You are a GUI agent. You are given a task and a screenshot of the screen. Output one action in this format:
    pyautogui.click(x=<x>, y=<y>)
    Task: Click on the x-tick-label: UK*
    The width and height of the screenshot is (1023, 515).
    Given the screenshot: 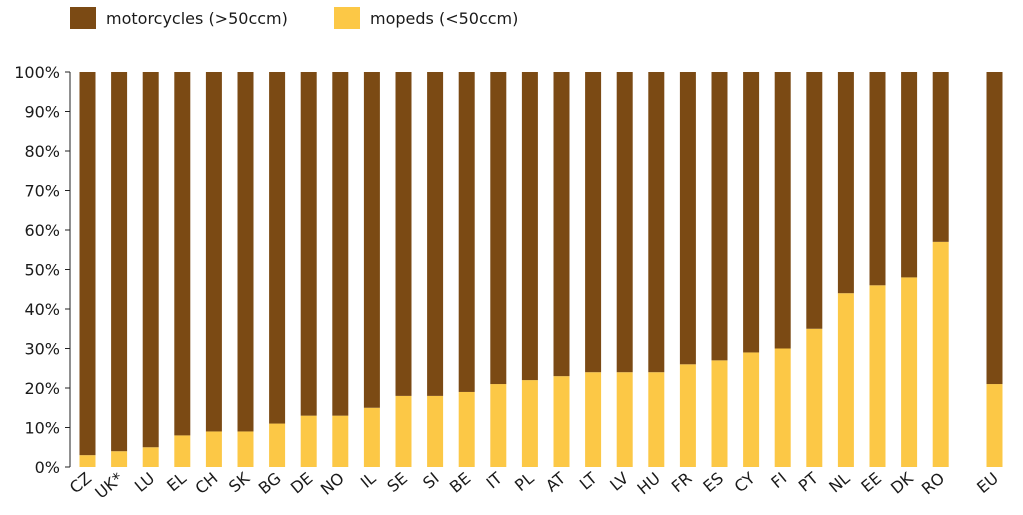 What is the action you would take?
    pyautogui.click(x=108, y=486)
    